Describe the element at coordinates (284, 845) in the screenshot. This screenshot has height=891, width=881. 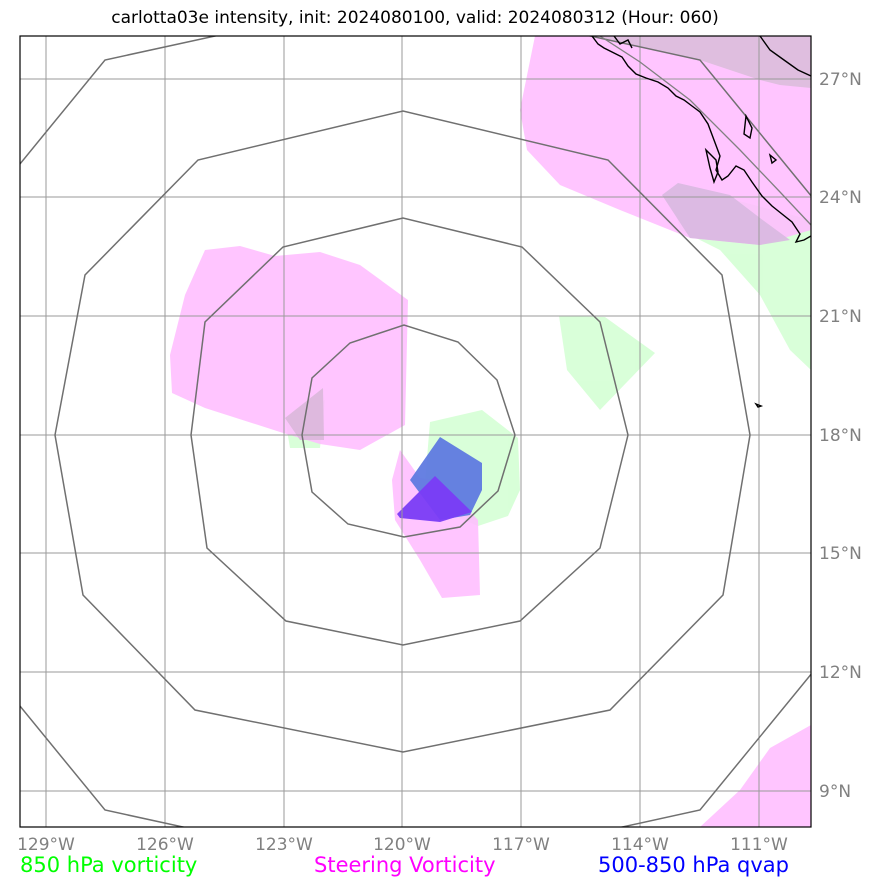
I see `x-tick-label: 123°W` at that location.